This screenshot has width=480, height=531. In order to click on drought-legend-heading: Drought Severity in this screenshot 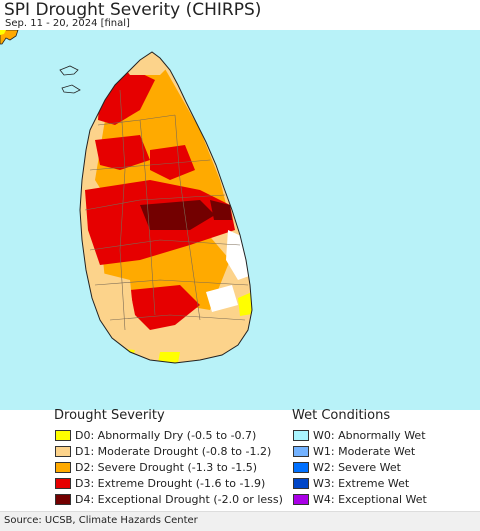, I will do `click(109, 415)`.